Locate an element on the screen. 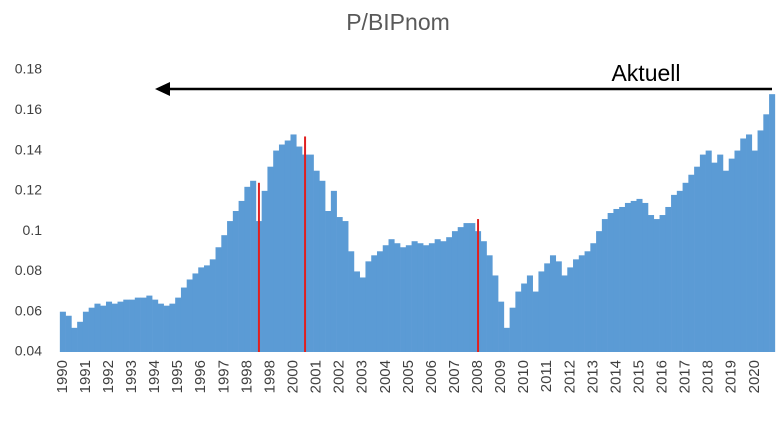  y-tick-label: 0.12 is located at coordinates (28, 190).